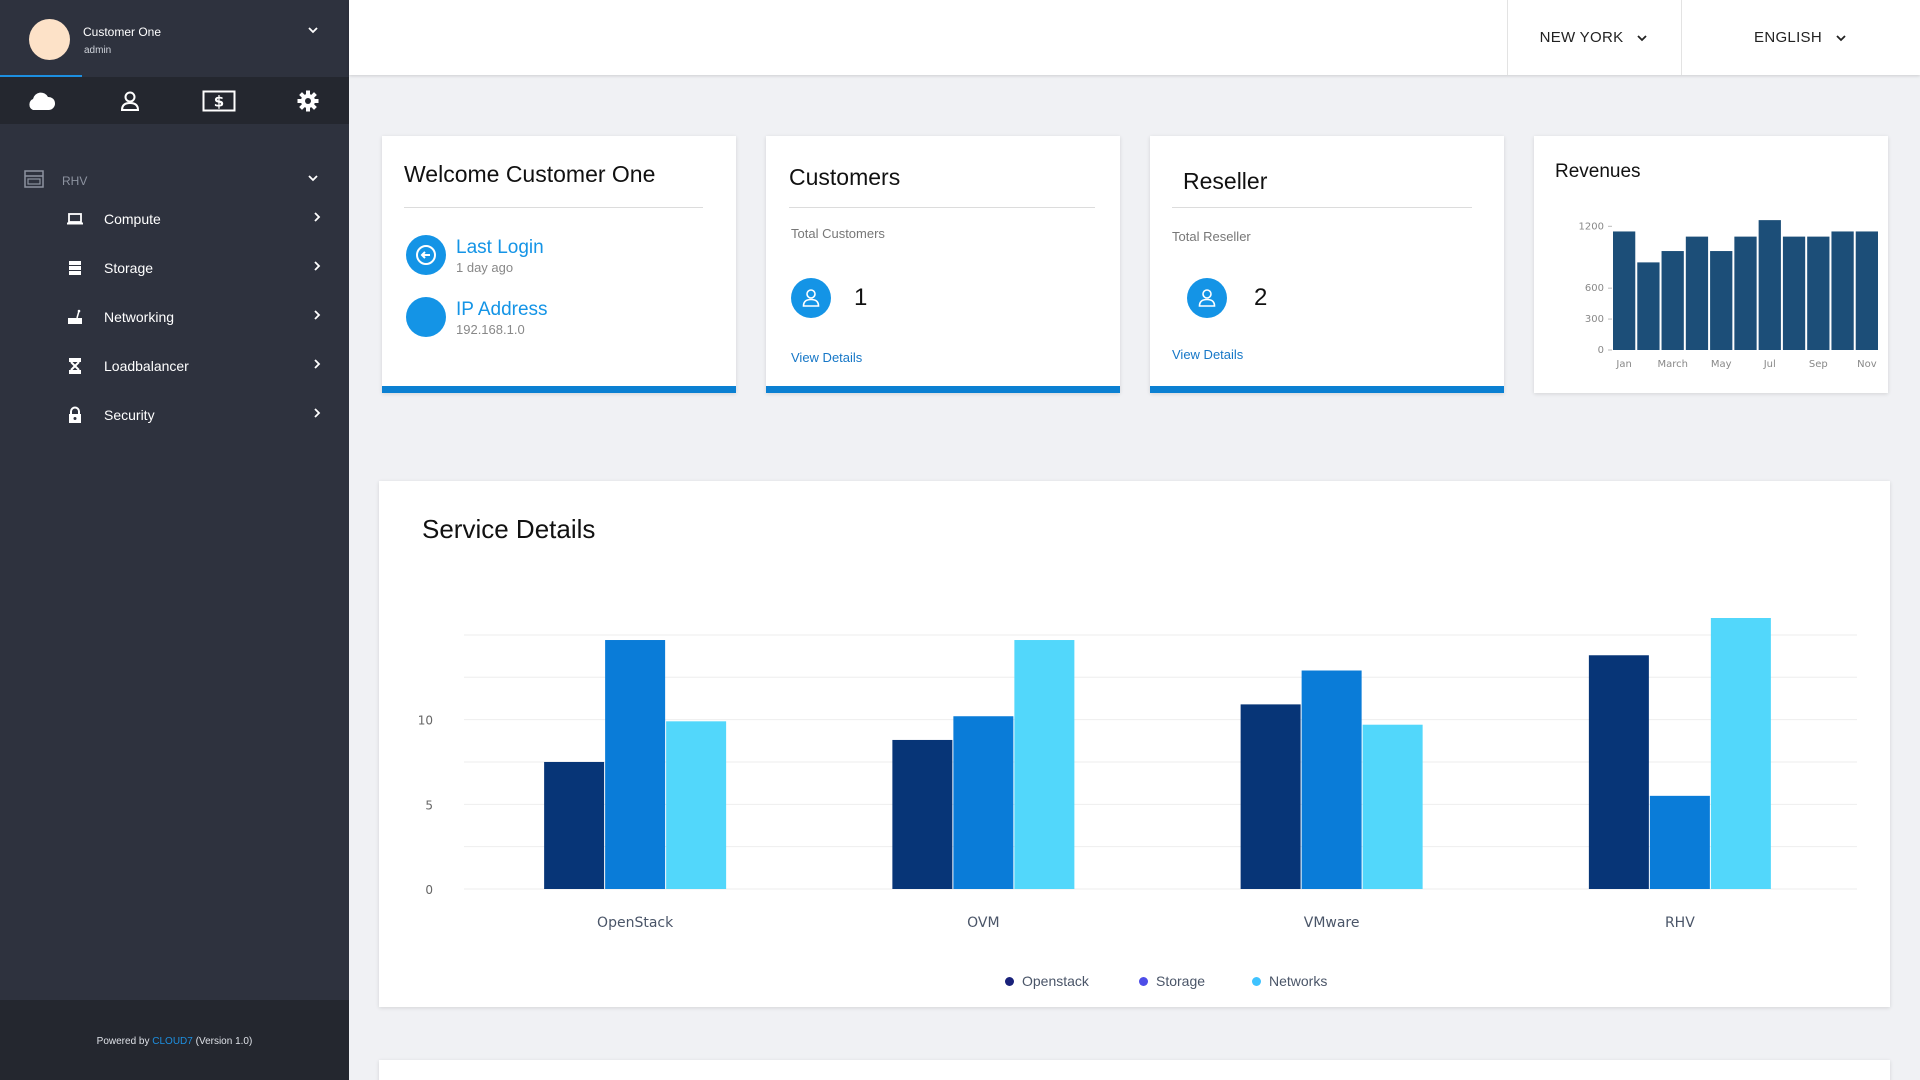  I want to click on revenues-chart: 0 300 600 1200 Jan March May Jul Sep Nov, so click(1728, 295).